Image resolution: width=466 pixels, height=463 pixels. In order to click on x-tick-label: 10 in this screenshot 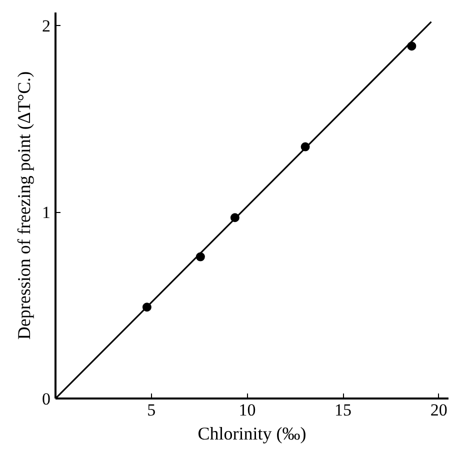, I will do `click(247, 410)`.